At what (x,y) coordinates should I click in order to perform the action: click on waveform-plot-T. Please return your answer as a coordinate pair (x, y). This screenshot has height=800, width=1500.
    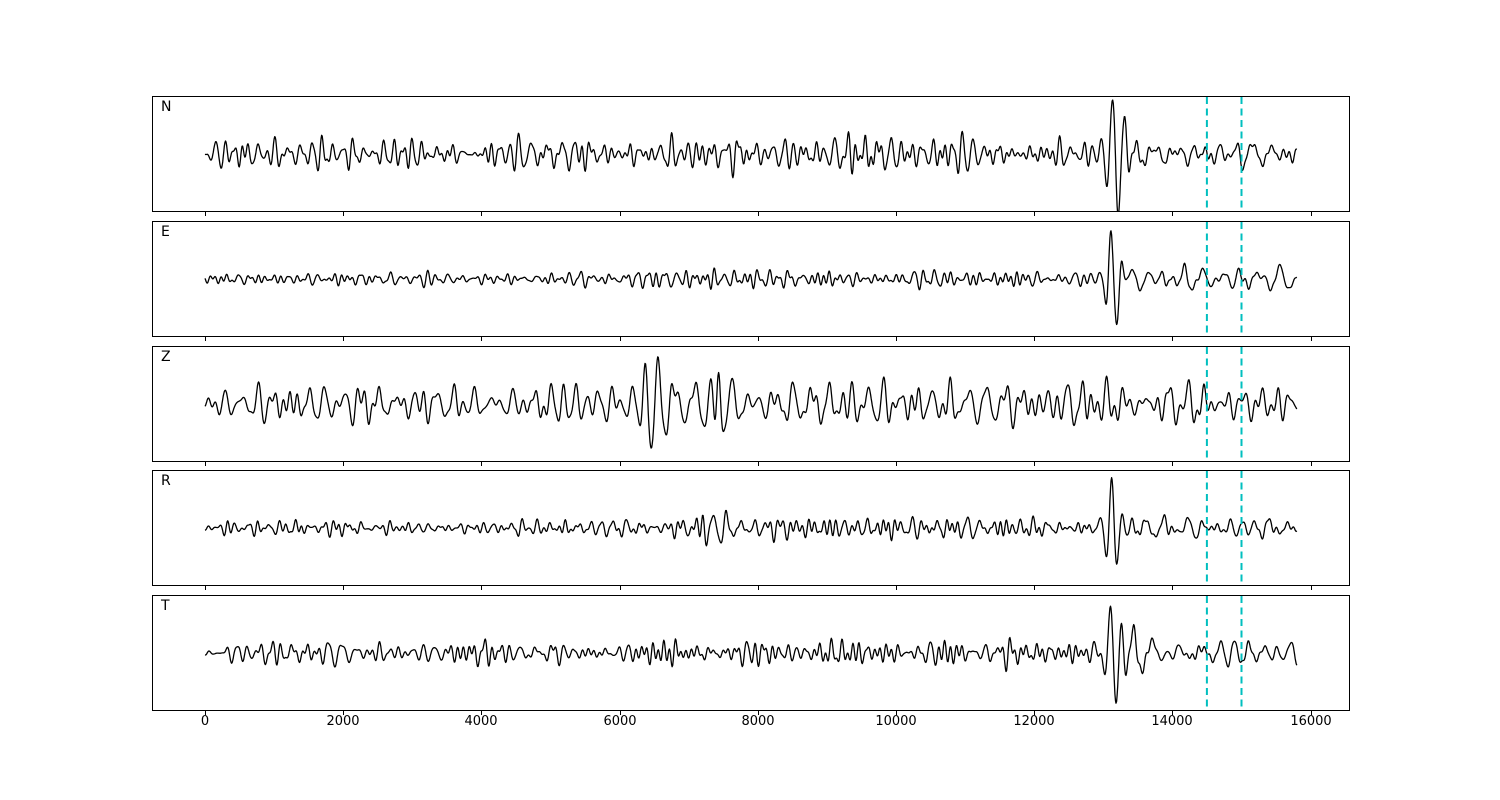
    Looking at the image, I should click on (751, 653).